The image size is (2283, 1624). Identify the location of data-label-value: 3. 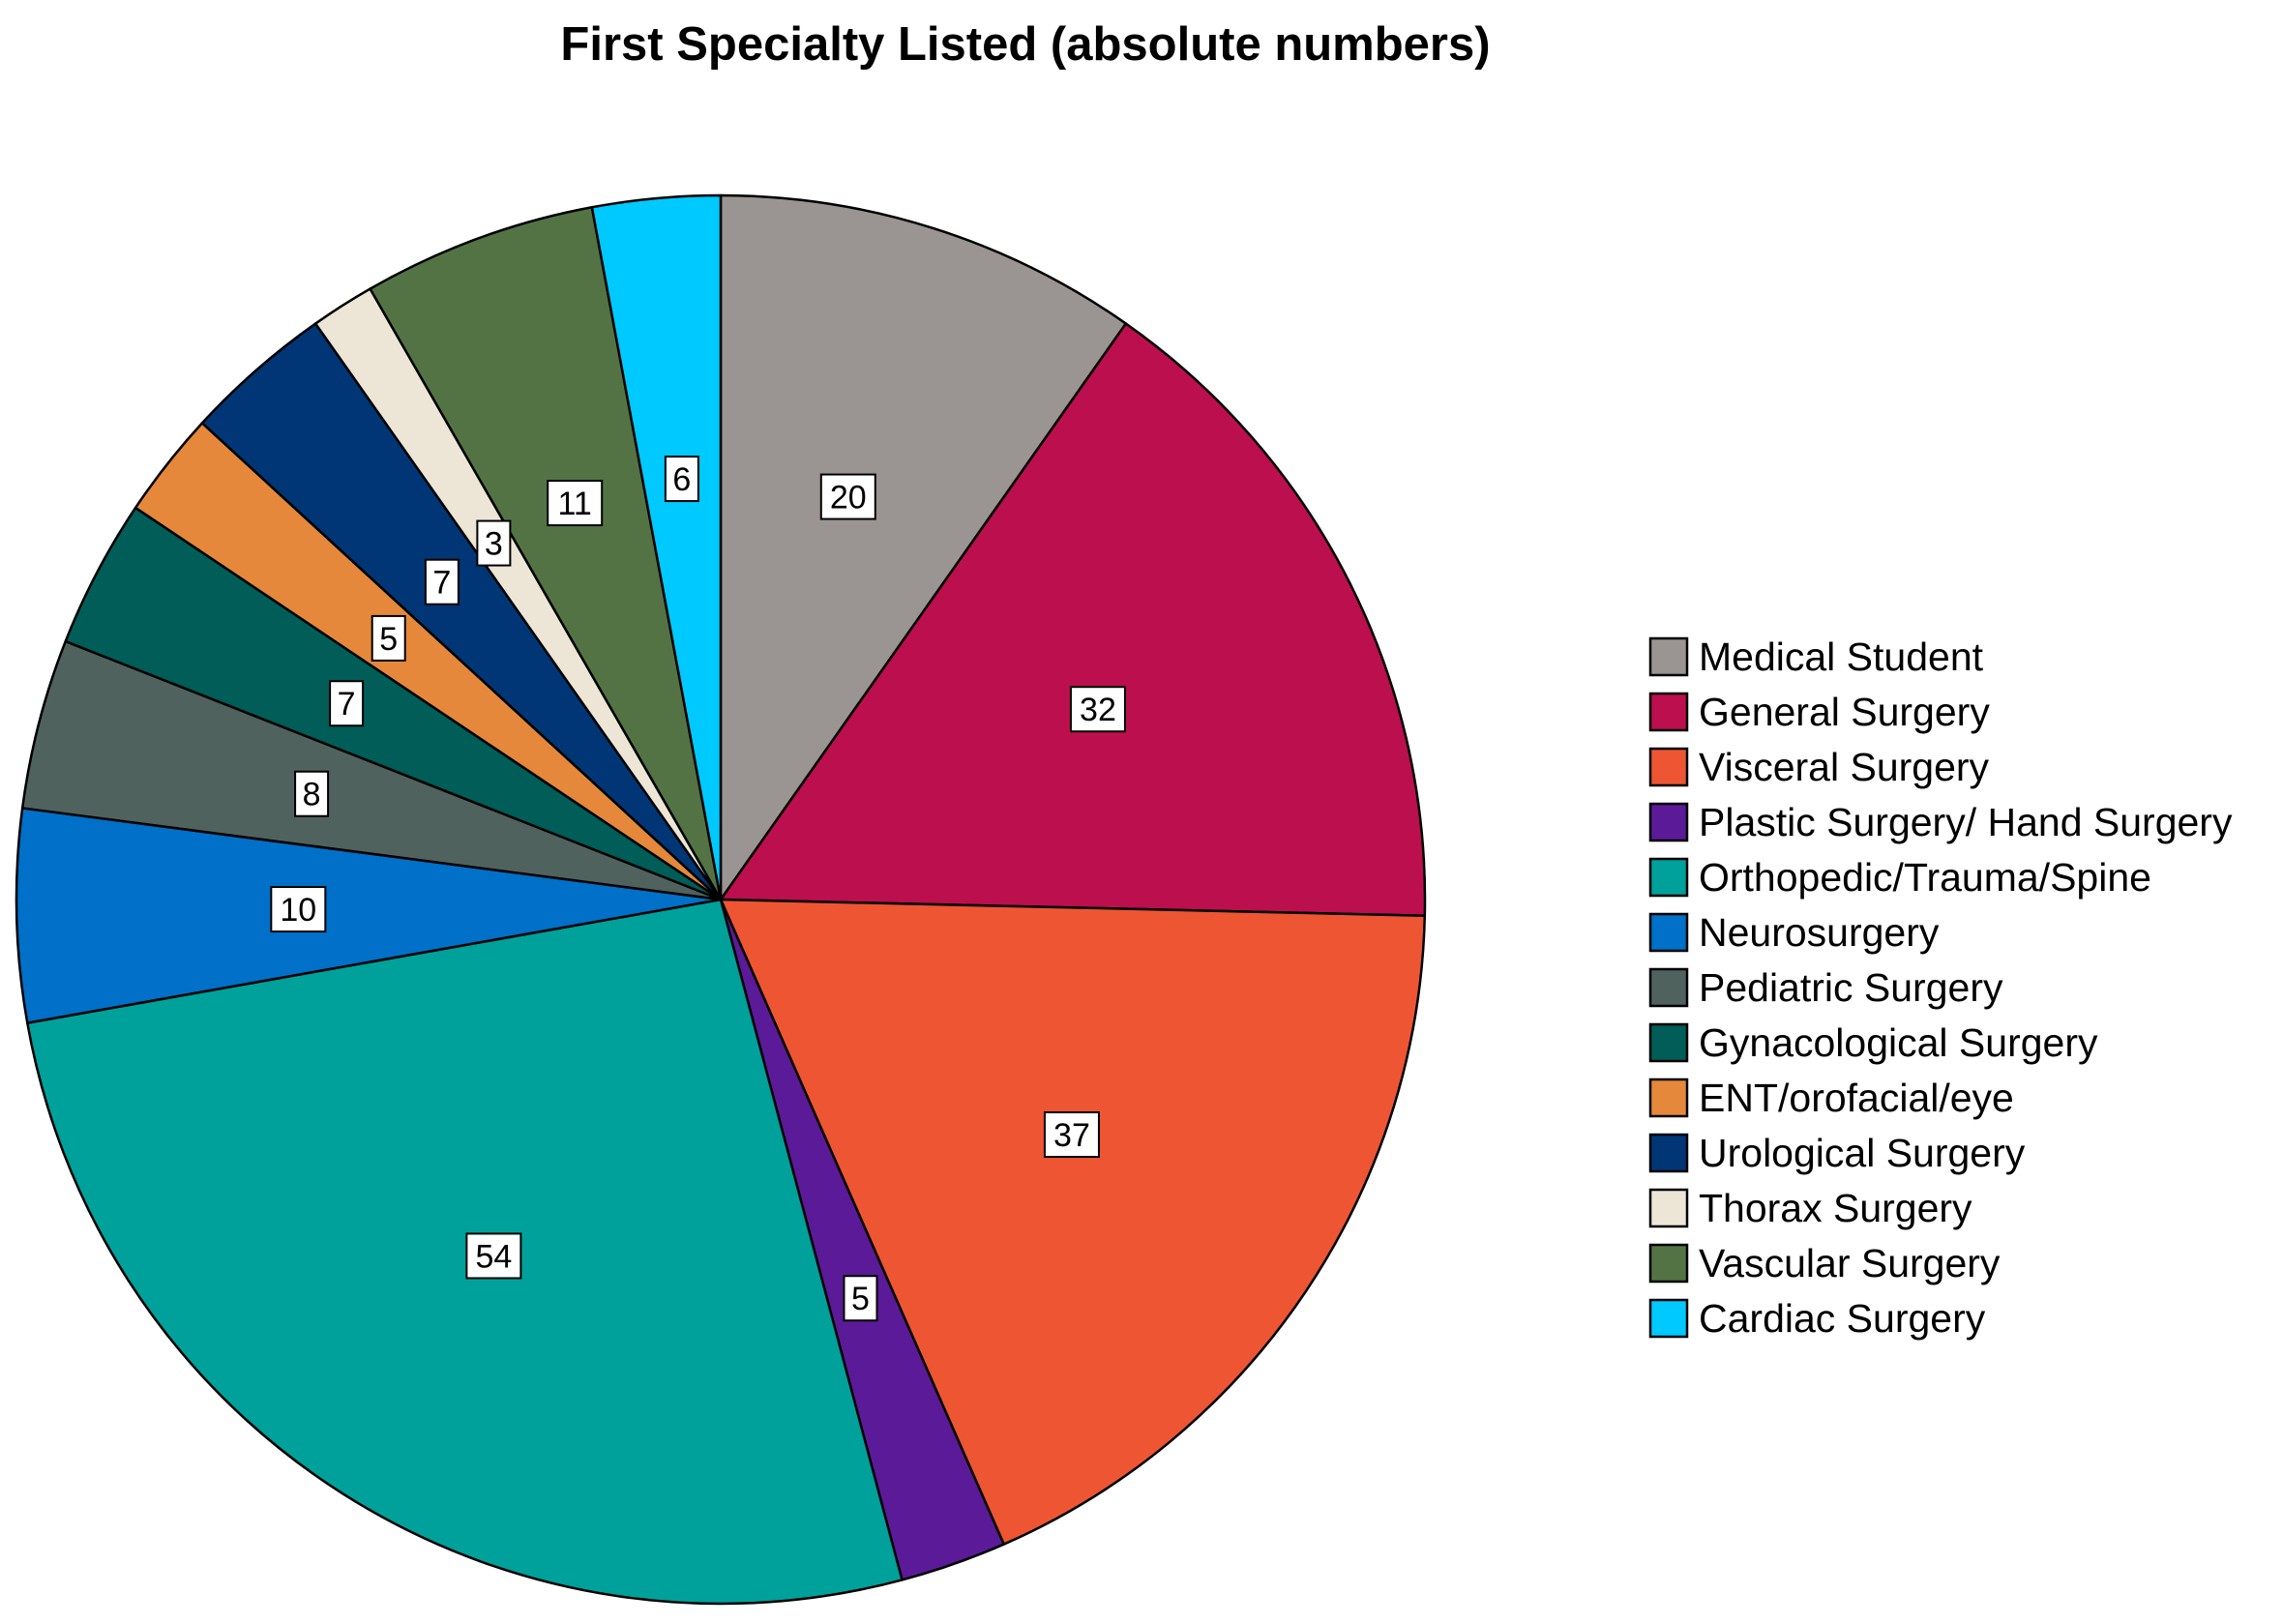
(494, 545).